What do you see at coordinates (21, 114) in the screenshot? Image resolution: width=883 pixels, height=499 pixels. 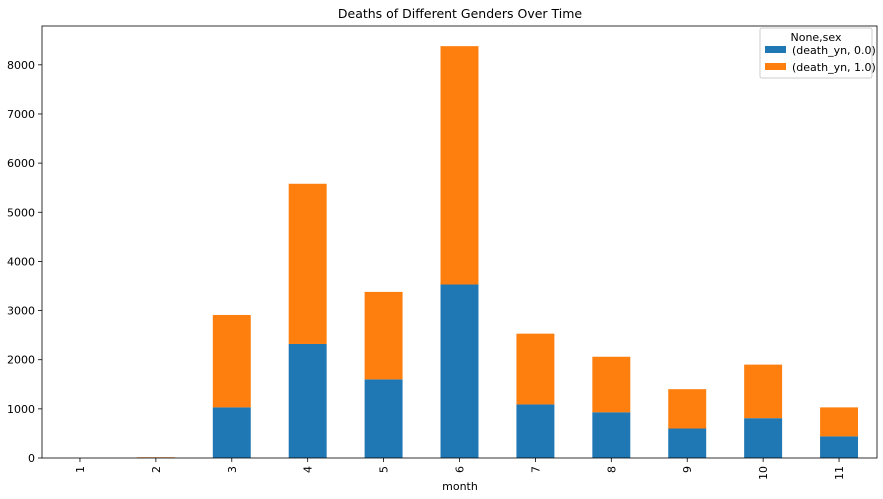 I see `y-tick-label: 7000` at bounding box center [21, 114].